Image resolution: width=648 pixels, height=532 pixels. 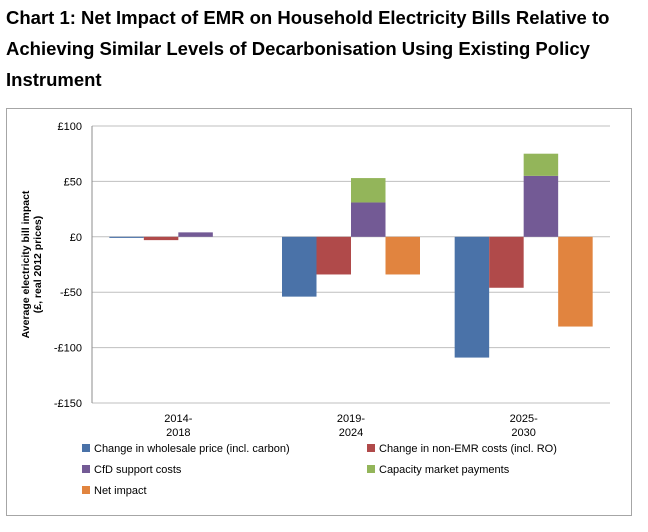 What do you see at coordinates (71, 293) in the screenshot?
I see `y-tick-label: -£50` at bounding box center [71, 293].